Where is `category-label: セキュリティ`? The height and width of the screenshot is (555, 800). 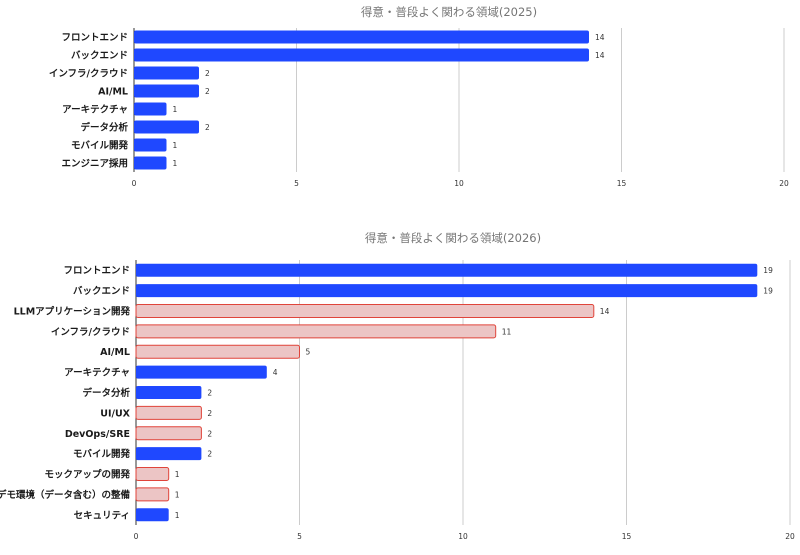
category-label: セキュリティ is located at coordinates (102, 515).